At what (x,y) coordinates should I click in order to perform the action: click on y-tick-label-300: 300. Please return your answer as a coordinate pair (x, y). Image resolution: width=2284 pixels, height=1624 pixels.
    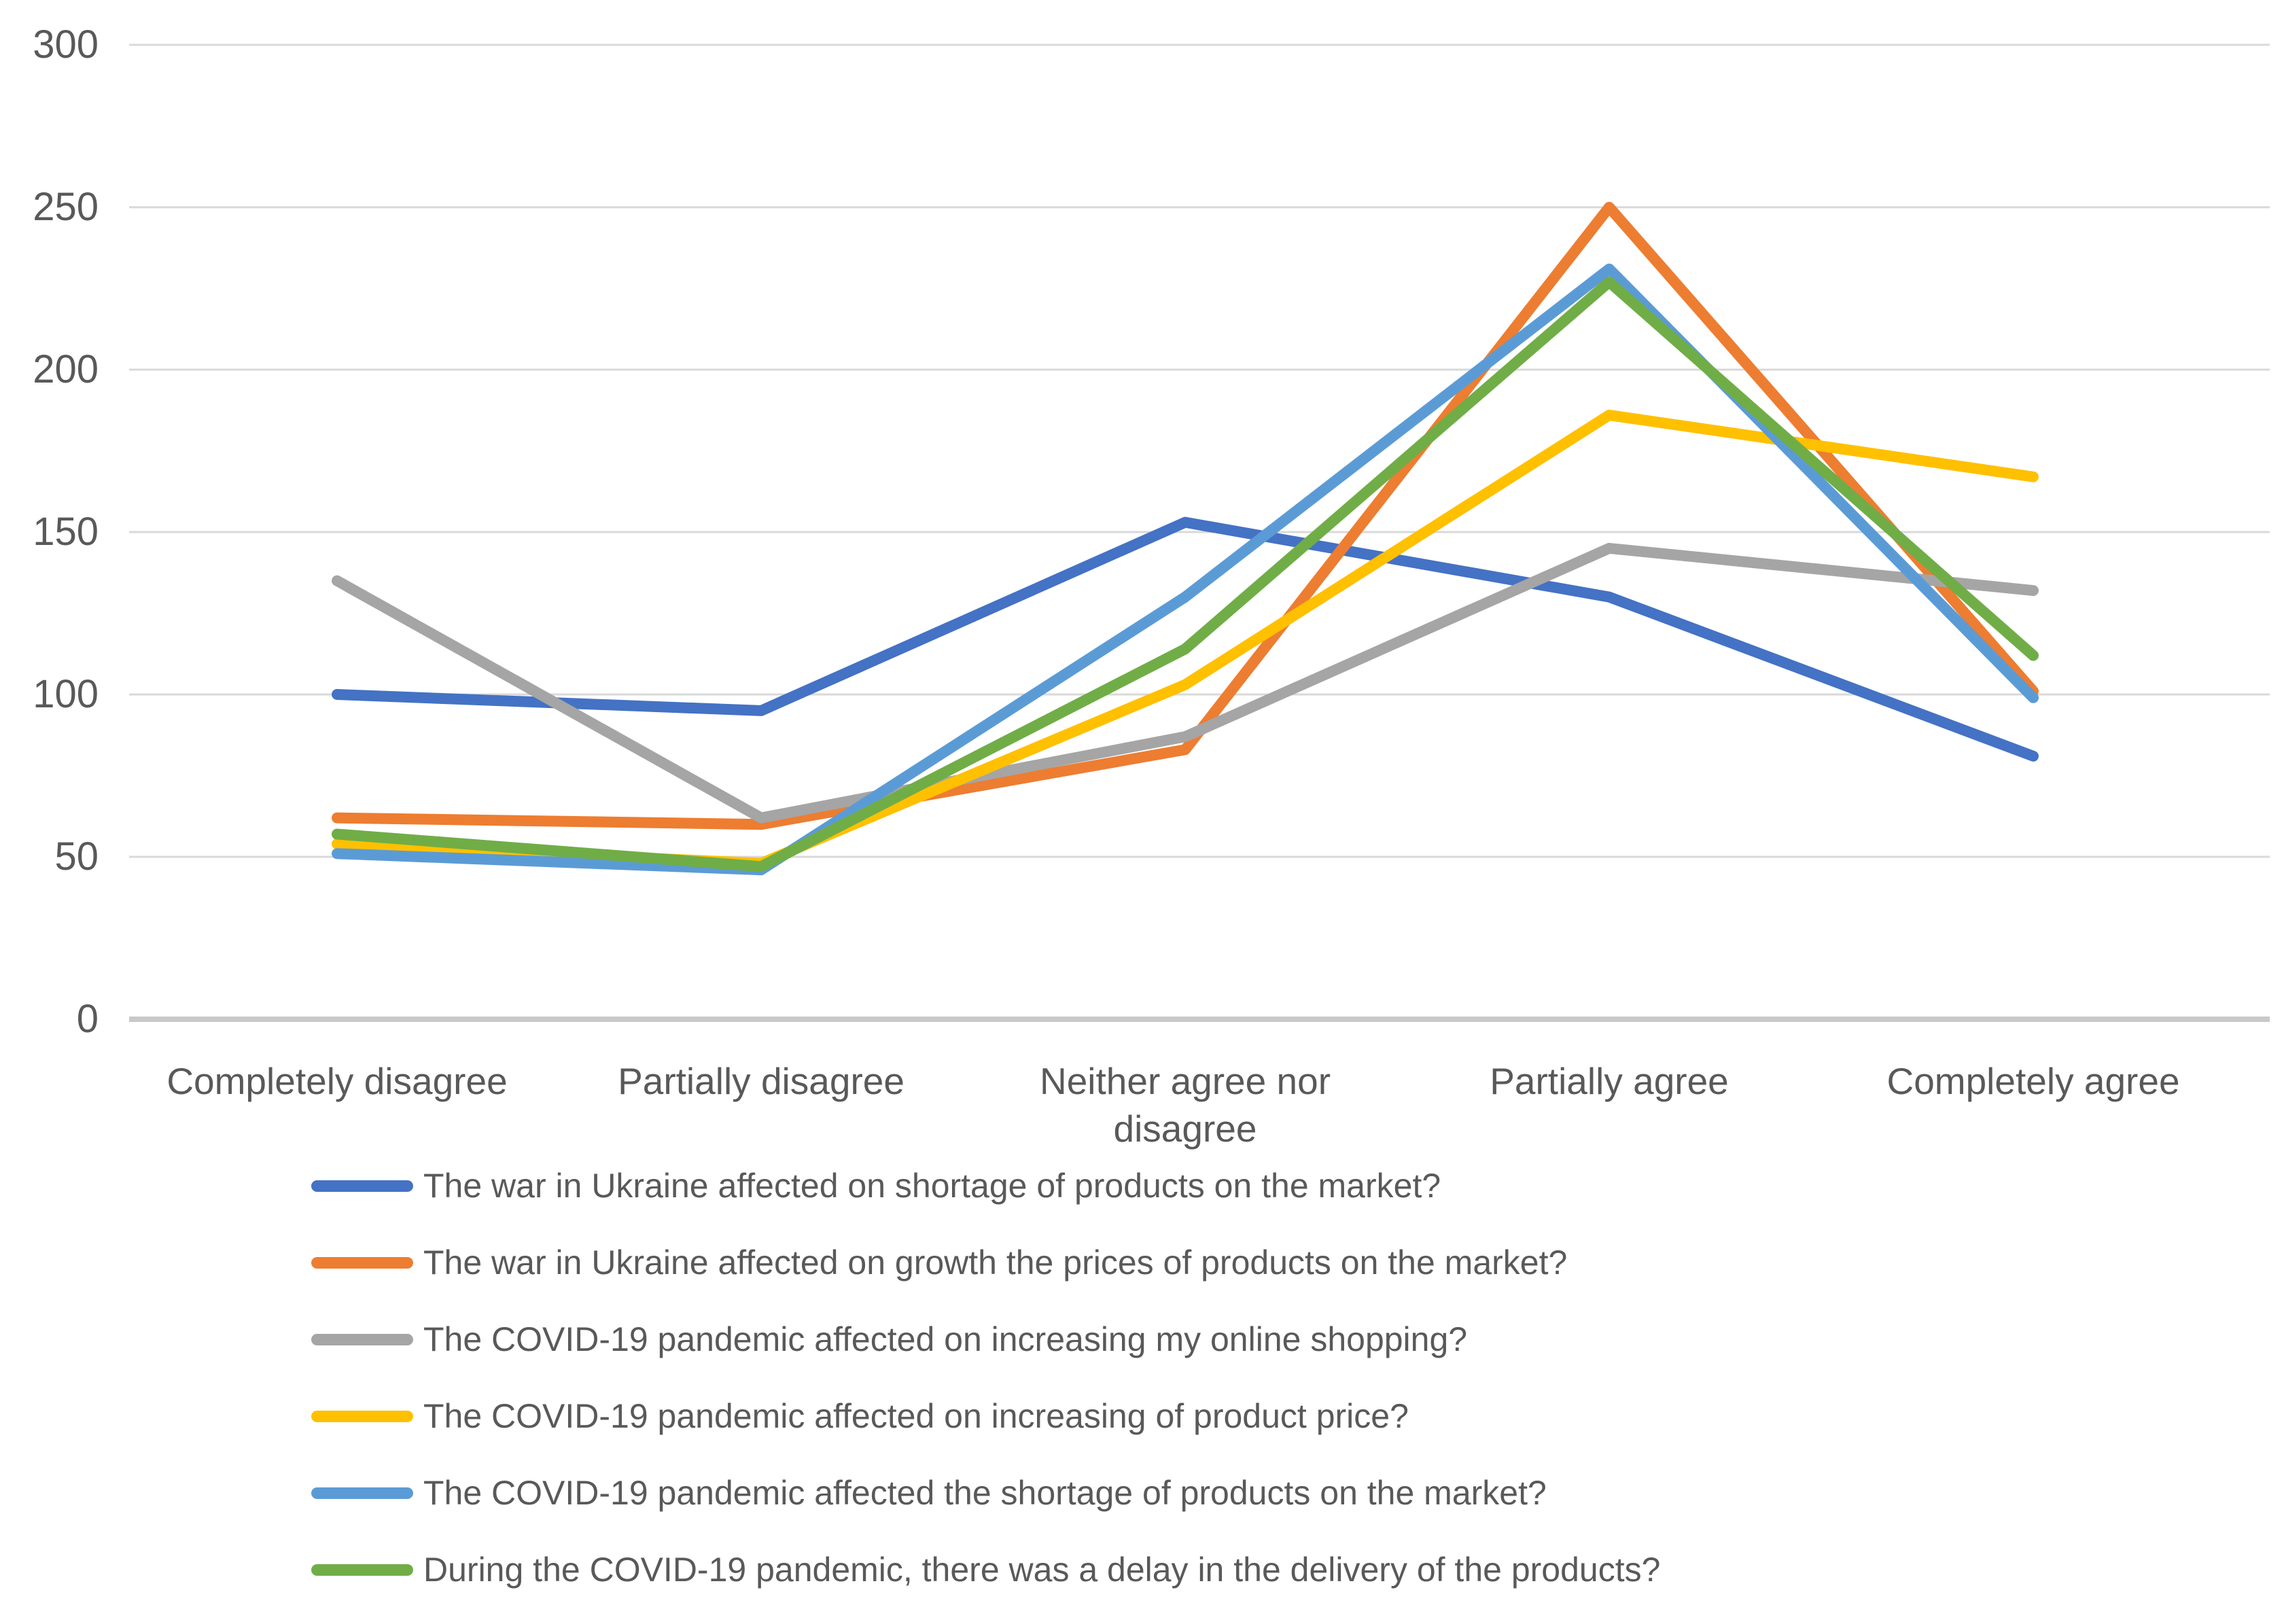
    Looking at the image, I should click on (66, 45).